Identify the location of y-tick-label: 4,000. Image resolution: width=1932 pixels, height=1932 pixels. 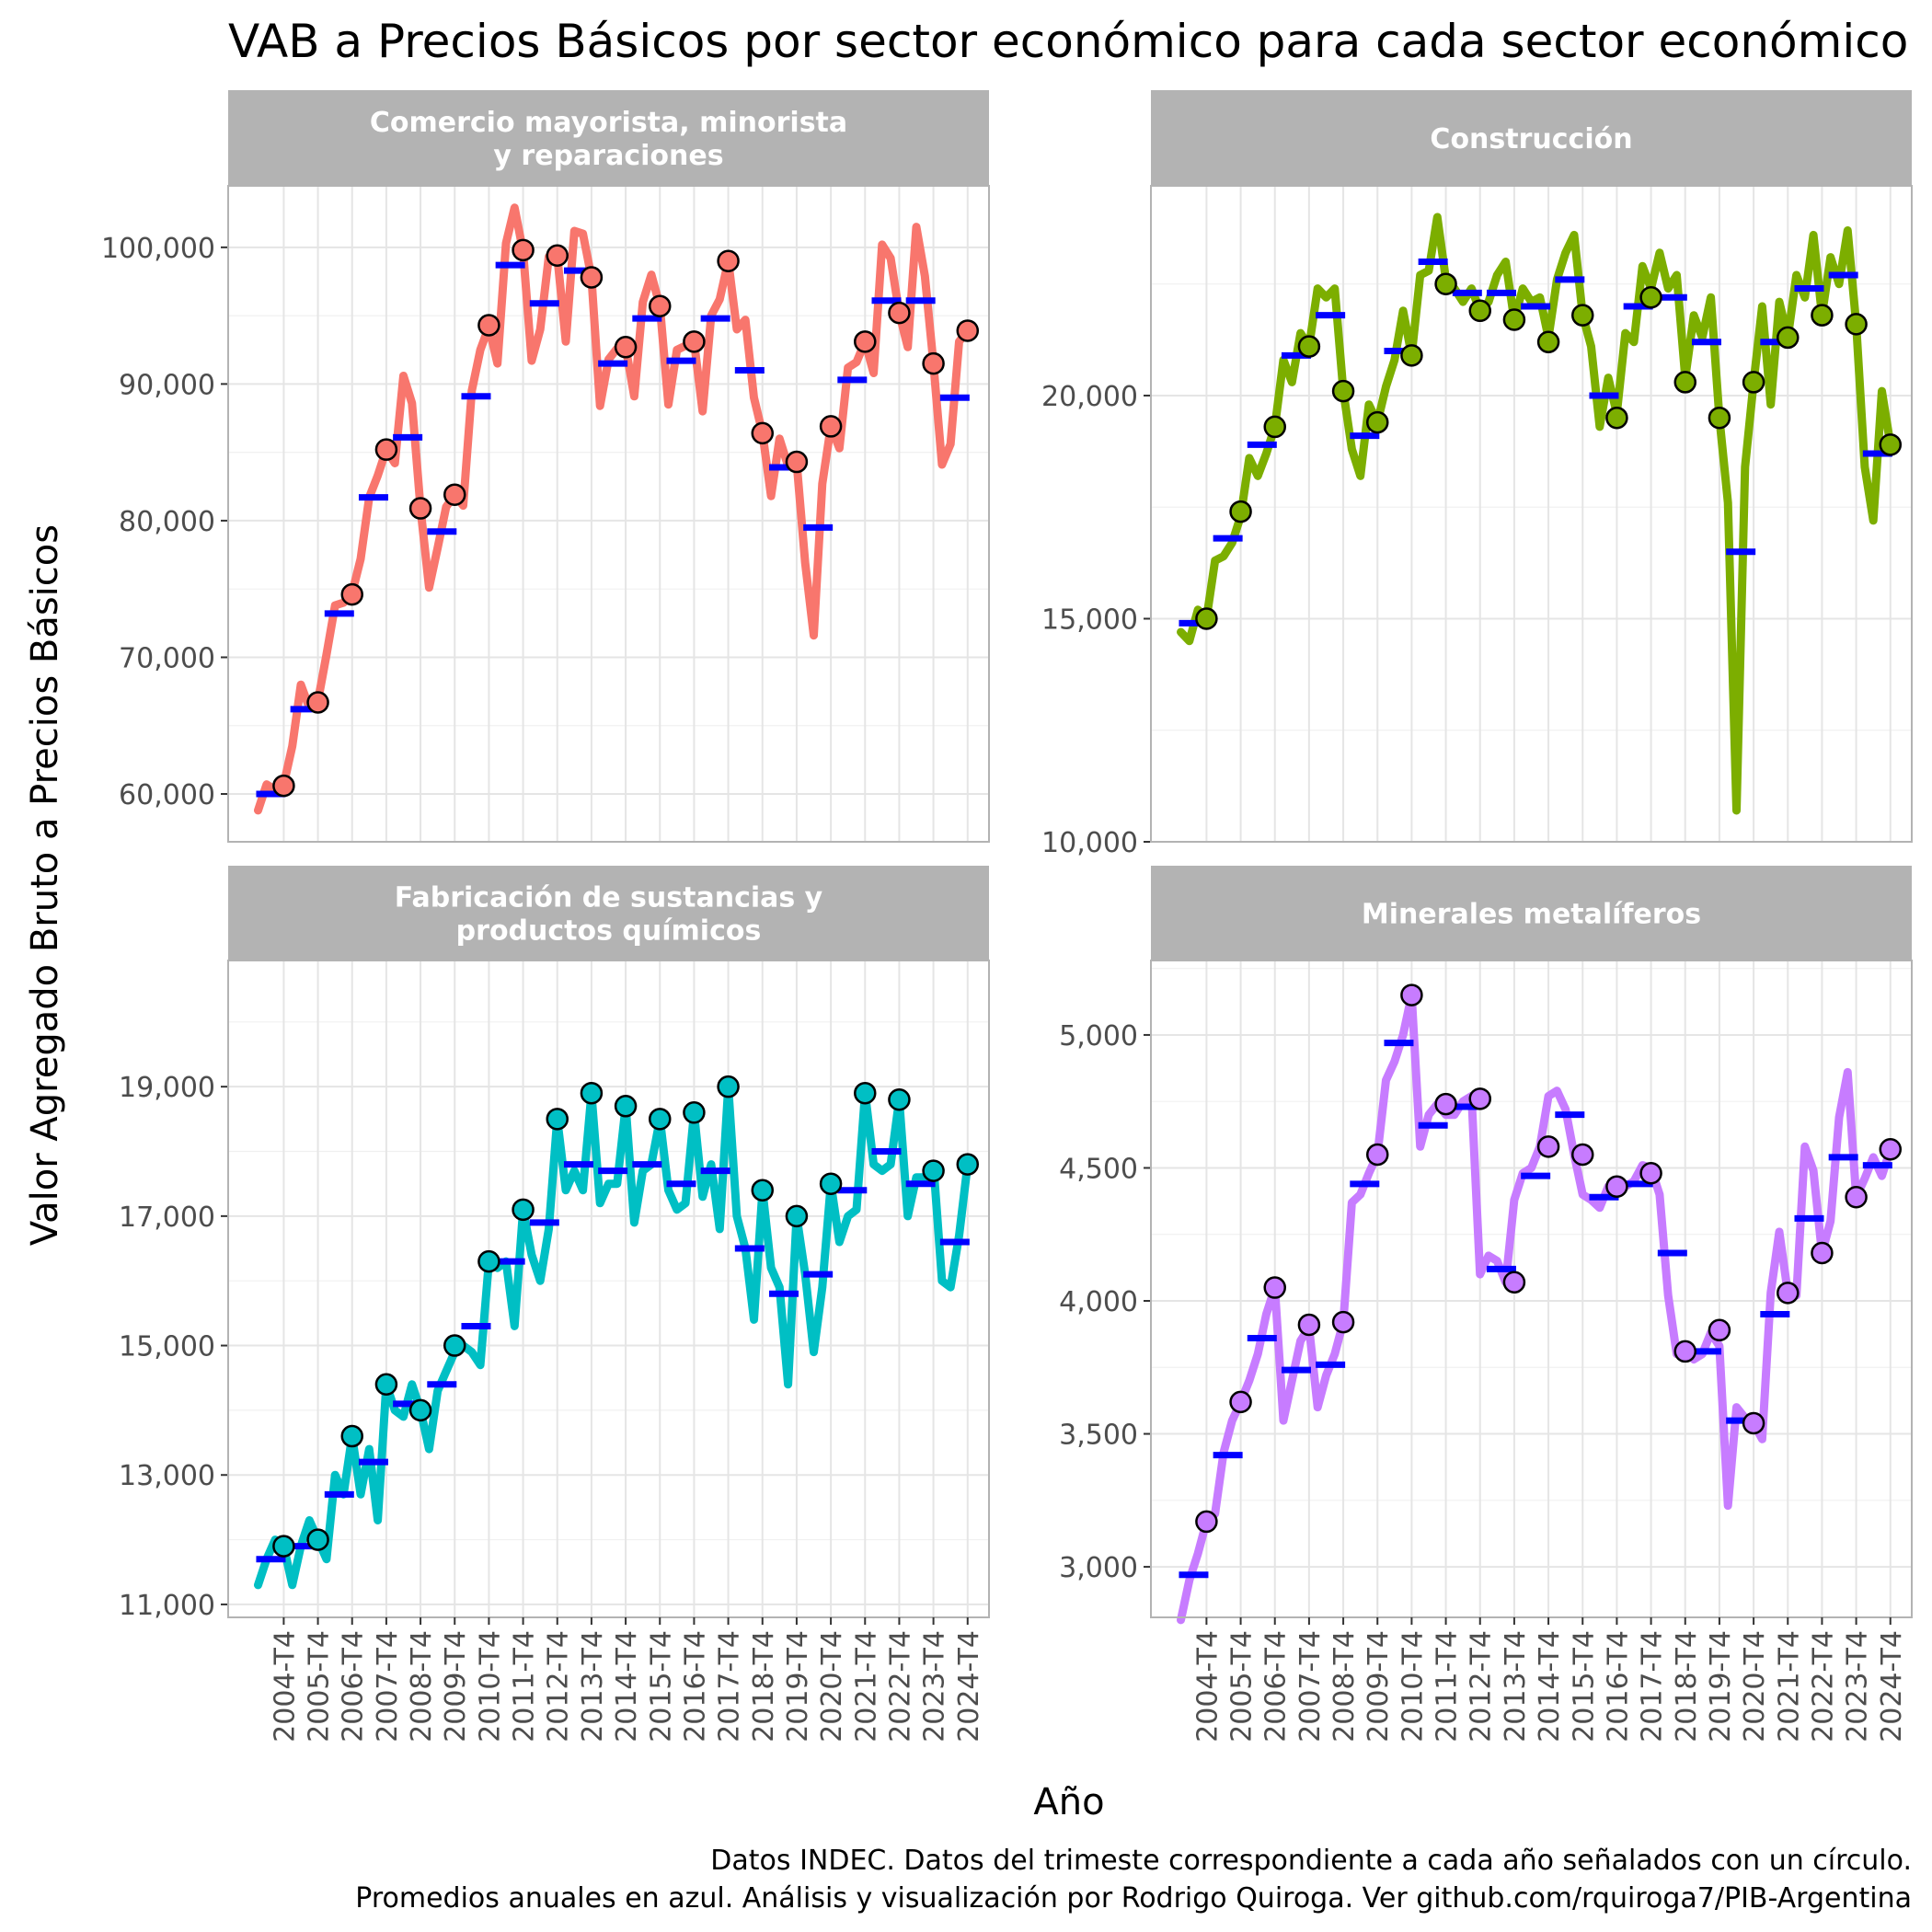
(1098, 1302).